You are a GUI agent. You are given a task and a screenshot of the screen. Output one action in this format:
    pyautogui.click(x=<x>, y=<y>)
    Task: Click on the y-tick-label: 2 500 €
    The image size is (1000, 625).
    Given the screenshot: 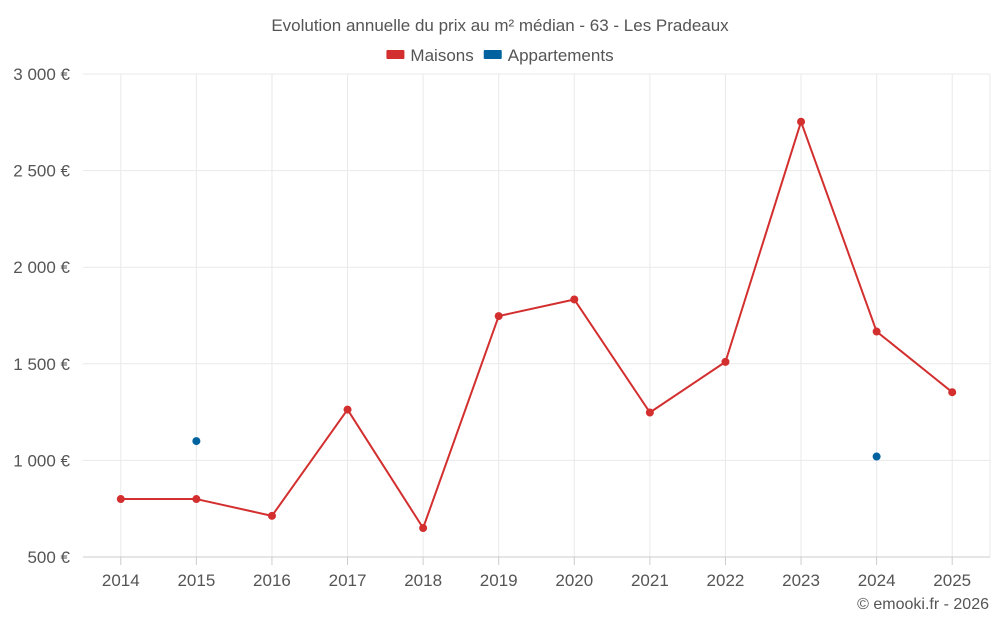 What is the action you would take?
    pyautogui.click(x=41, y=171)
    